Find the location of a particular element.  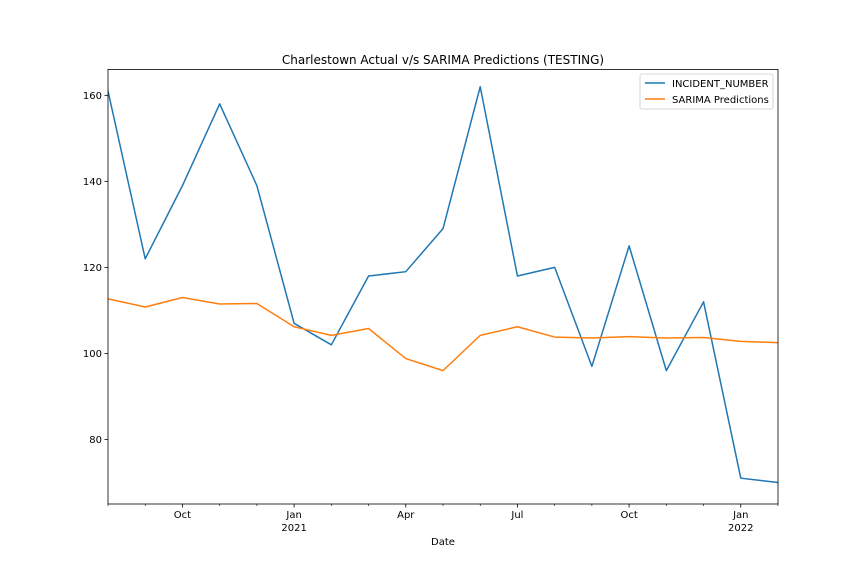

x-axis-label: Date is located at coordinates (443, 542).